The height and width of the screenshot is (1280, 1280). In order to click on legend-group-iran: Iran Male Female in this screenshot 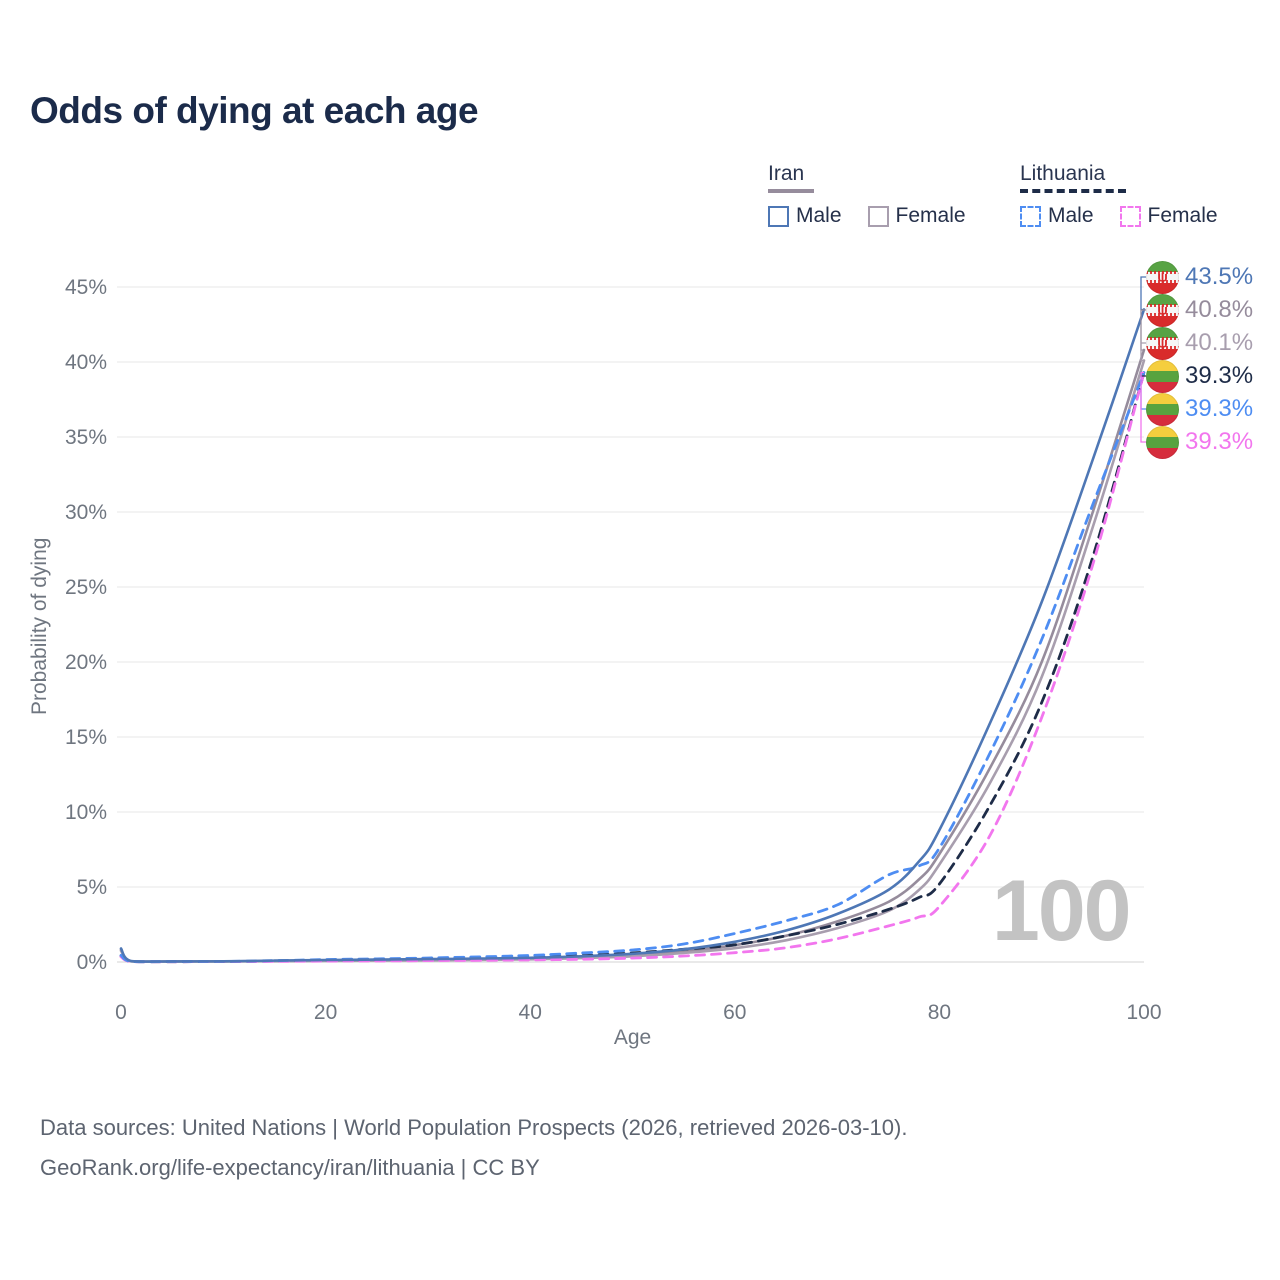, I will do `click(880, 195)`.